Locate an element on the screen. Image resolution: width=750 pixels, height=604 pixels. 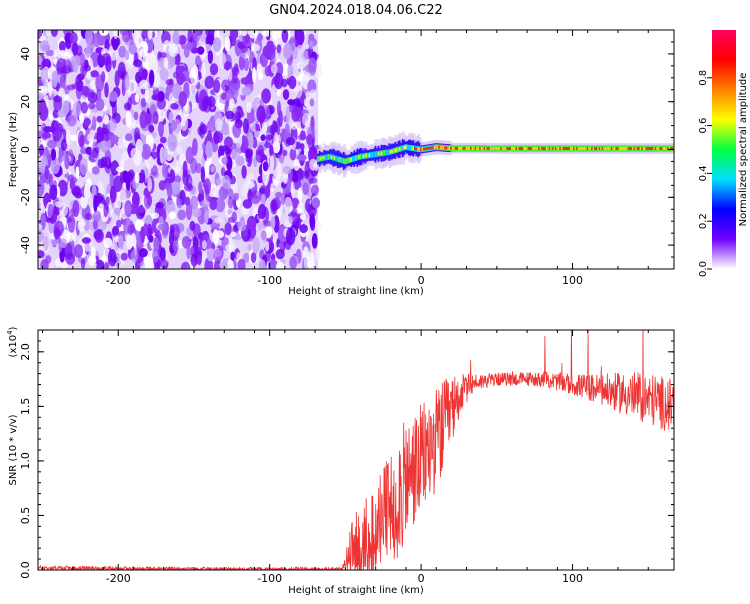
y-tick-label: 1.5 is located at coordinates (25, 407).